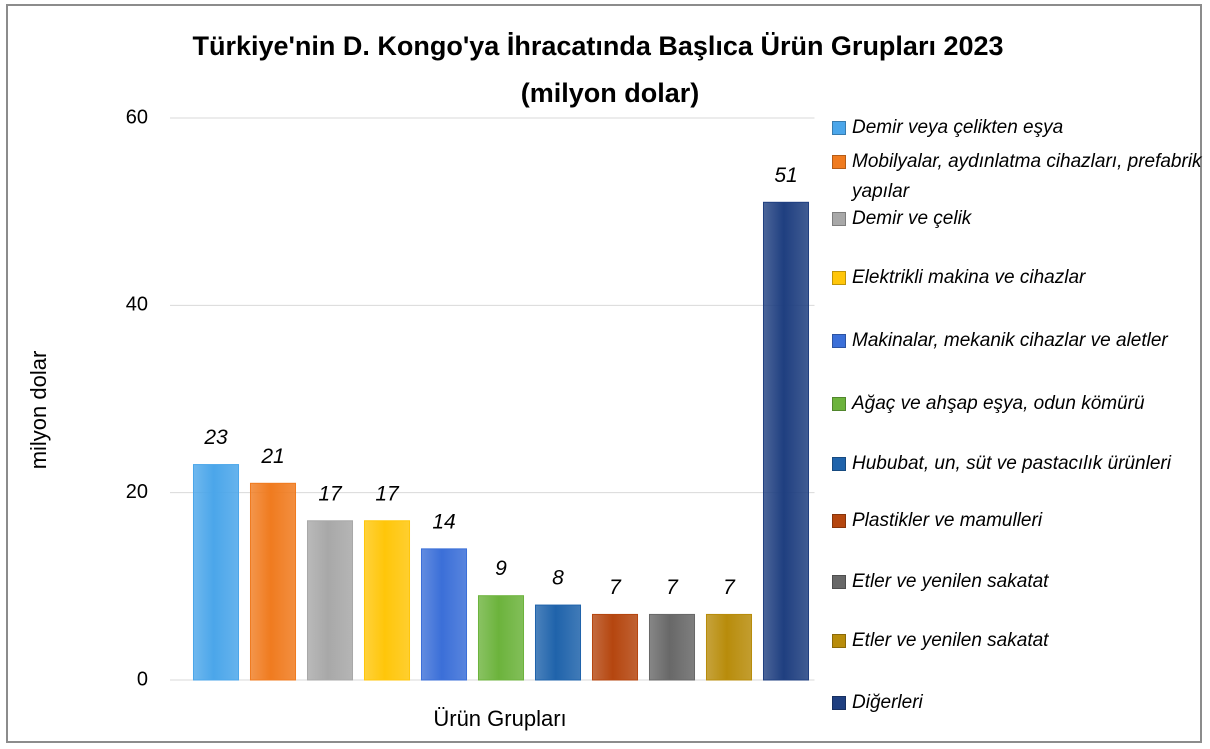 Image resolution: width=1210 pixels, height=749 pixels. I want to click on y-tick-label: 20, so click(137, 492).